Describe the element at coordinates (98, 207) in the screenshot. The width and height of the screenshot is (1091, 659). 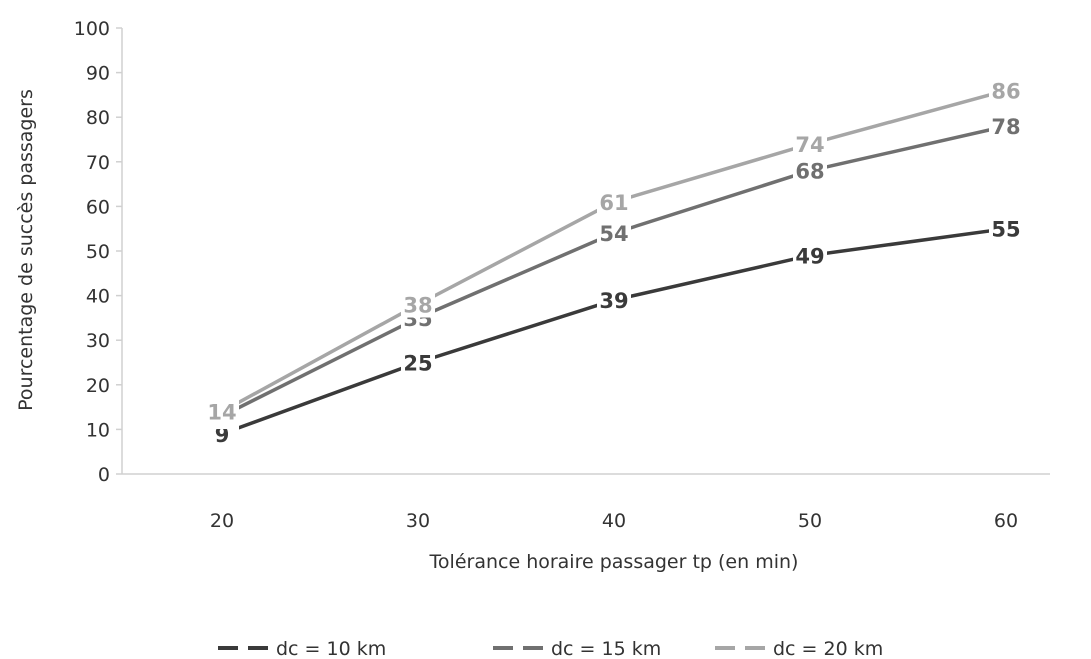
I see `y-tick-label: 60` at that location.